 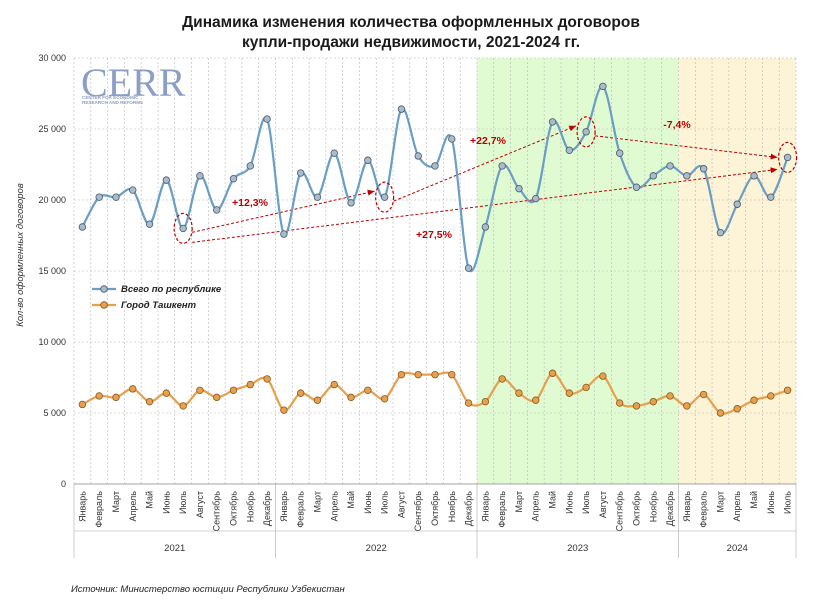 I want to click on y-tick-label: 30 000, so click(x=52, y=58).